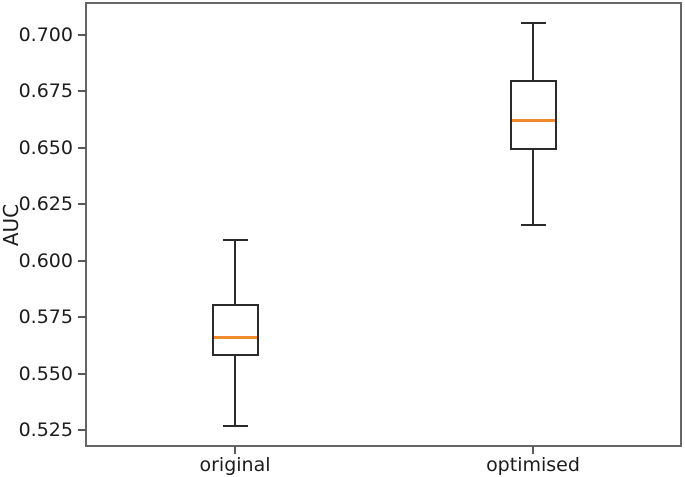  I want to click on median-optimised, so click(533, 121).